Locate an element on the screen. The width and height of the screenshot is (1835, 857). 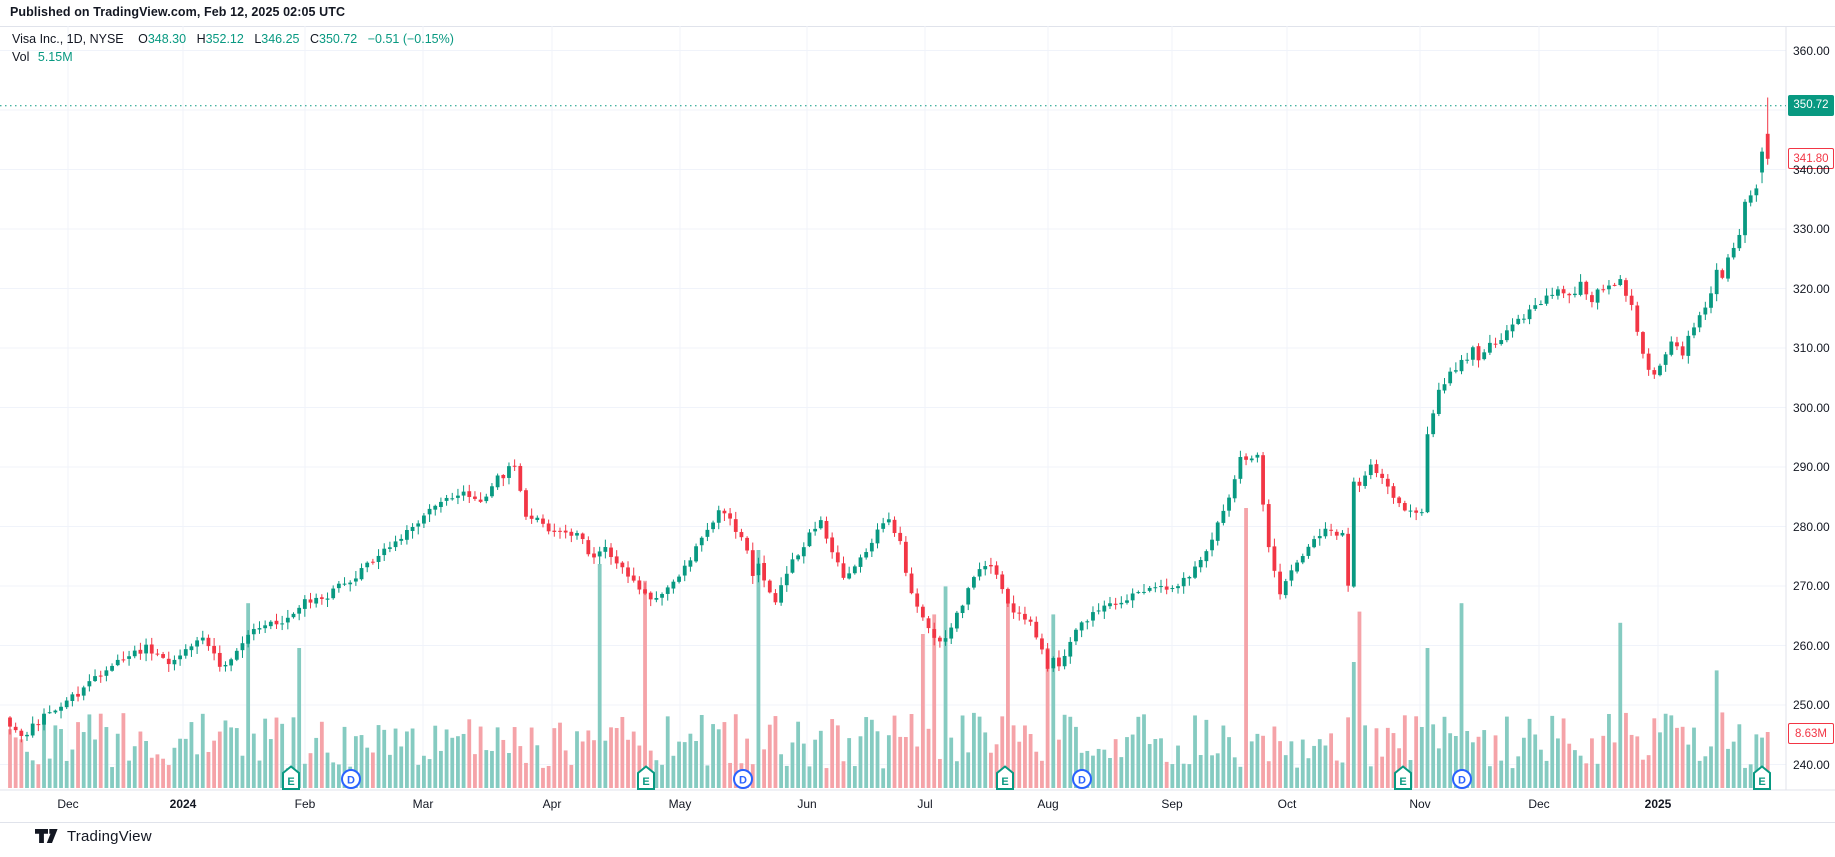
time-axis-label: Feb is located at coordinates (305, 804).